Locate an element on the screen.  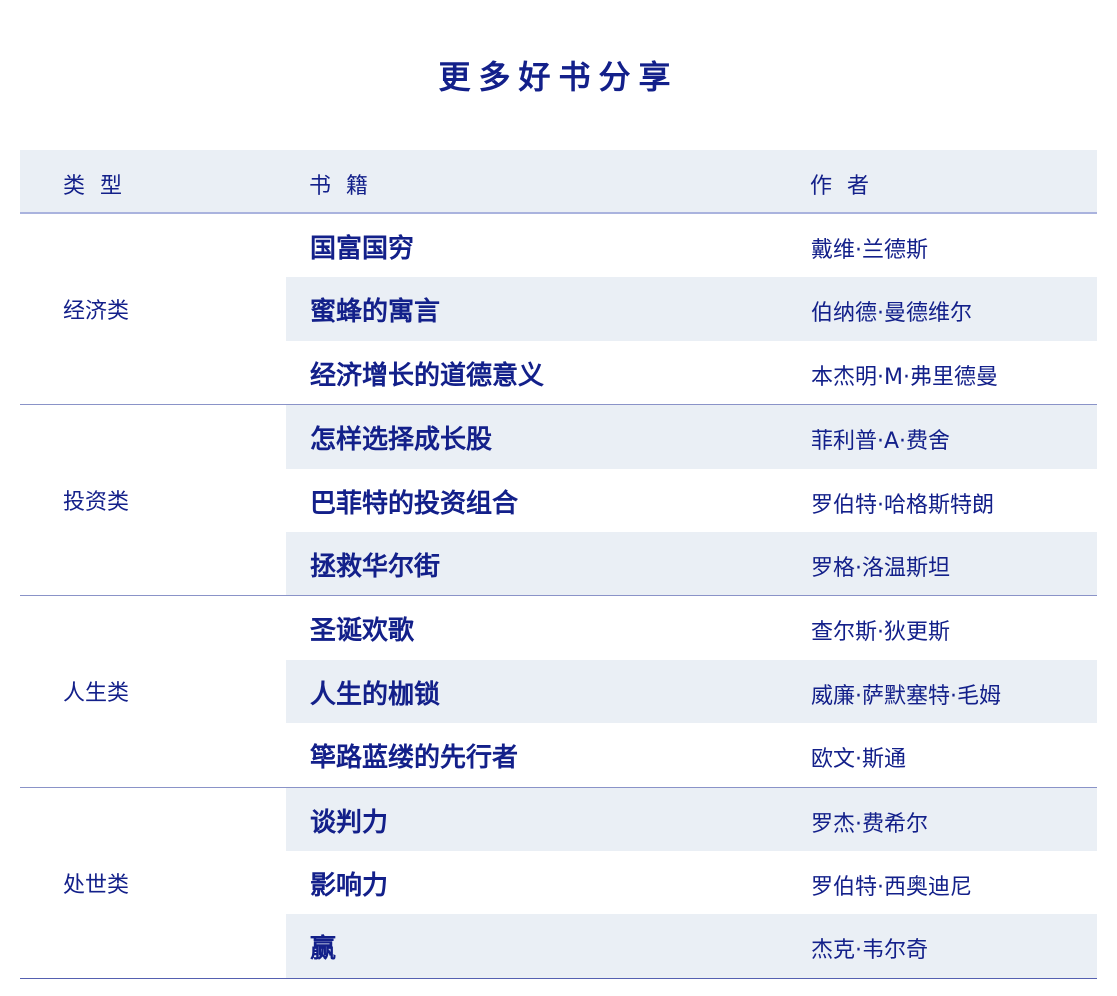
table-row: 拯救华尔街 罗格·洛温斯坦 is located at coordinates (691, 563).